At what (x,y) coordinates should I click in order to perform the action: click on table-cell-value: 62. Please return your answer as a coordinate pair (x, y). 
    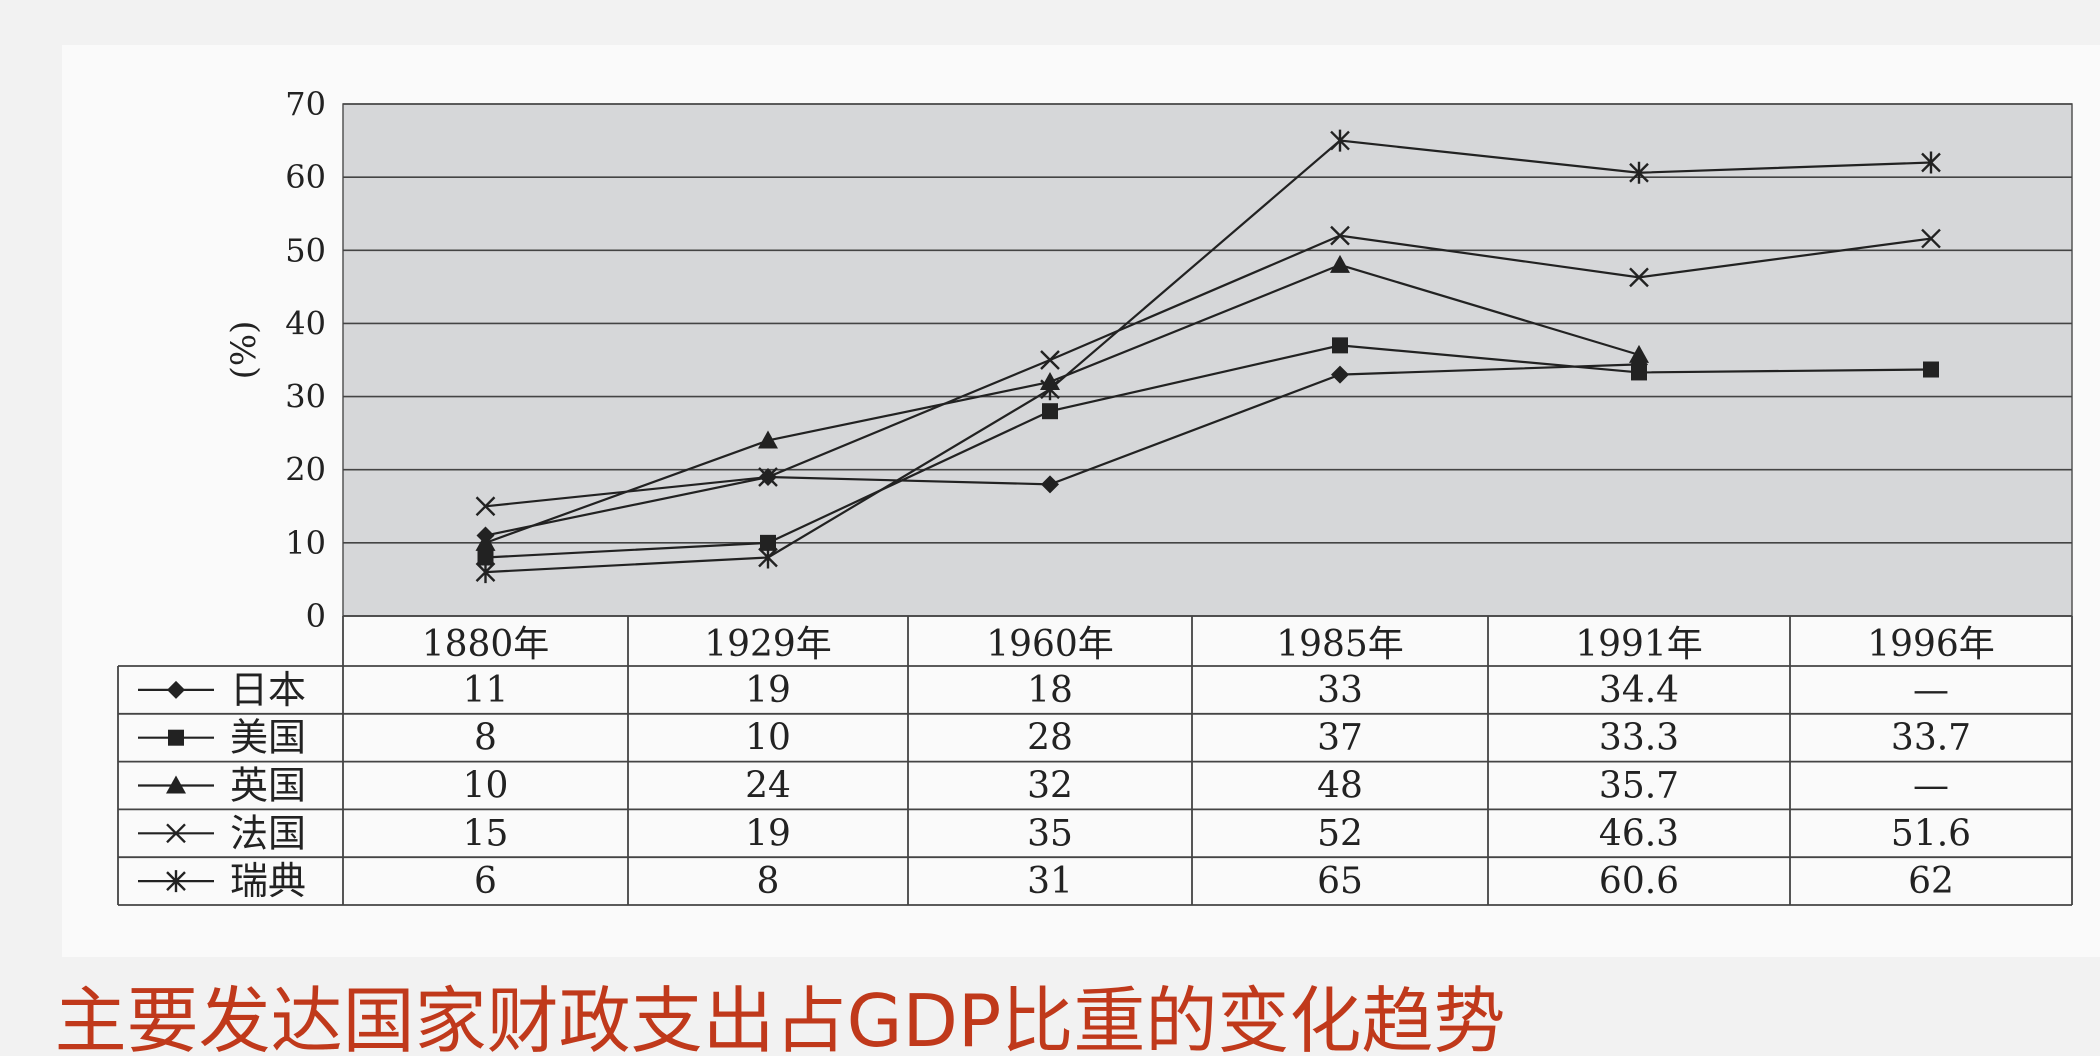
    Looking at the image, I should click on (1931, 881).